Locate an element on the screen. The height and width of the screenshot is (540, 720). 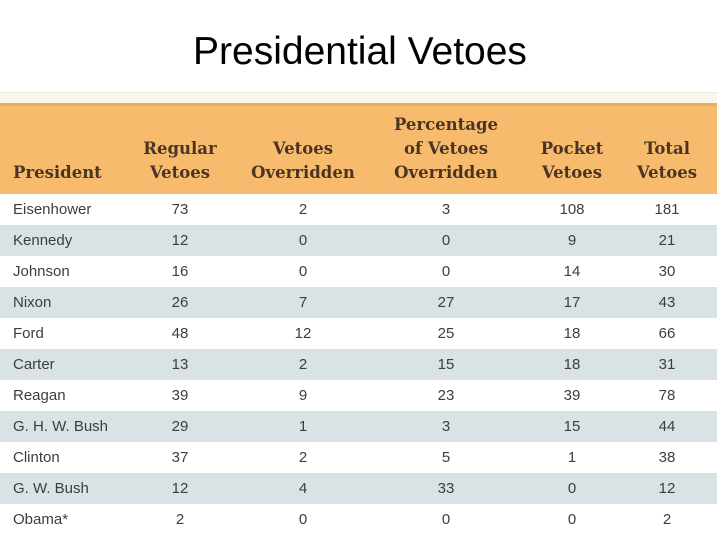
value-cell: 31 is located at coordinates (667, 364).